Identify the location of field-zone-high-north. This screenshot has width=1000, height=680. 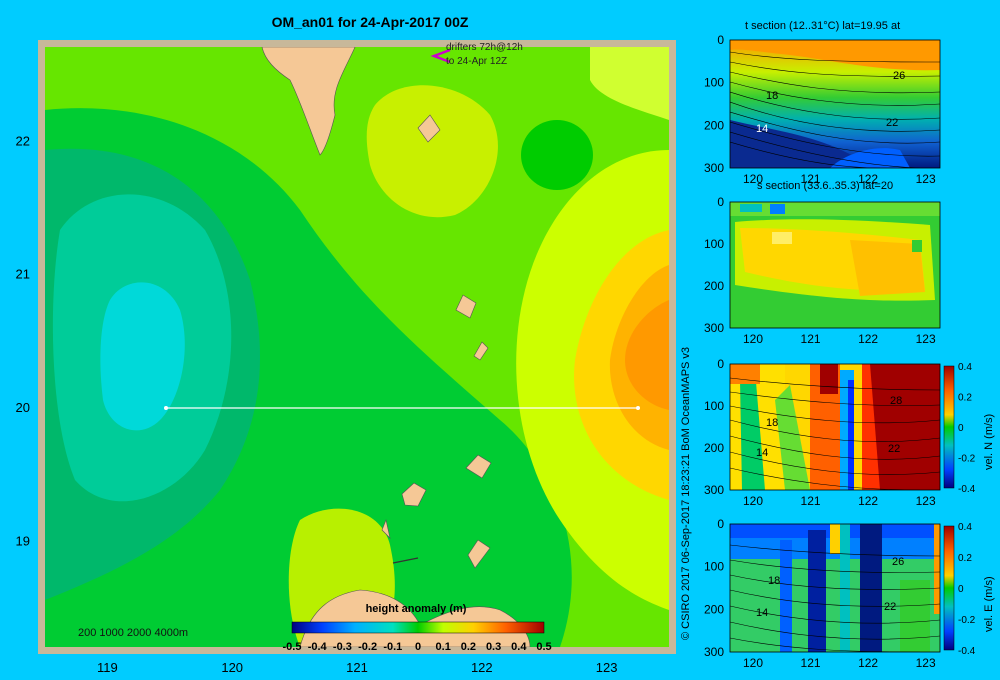
(432, 151).